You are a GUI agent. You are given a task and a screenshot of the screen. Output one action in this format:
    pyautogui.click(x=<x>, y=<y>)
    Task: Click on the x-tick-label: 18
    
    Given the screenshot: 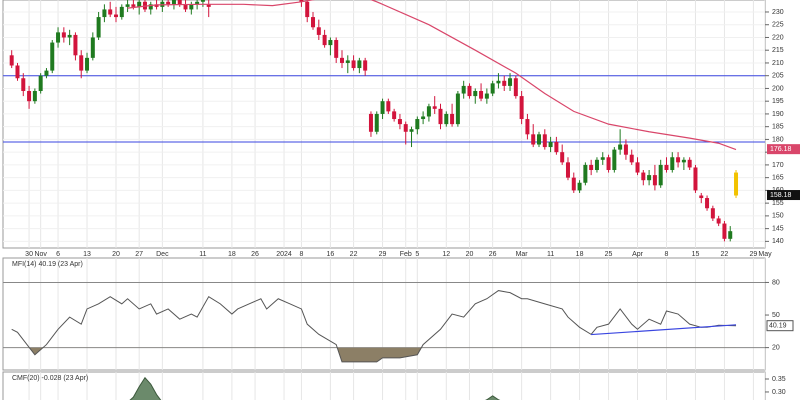 What is the action you would take?
    pyautogui.click(x=232, y=254)
    